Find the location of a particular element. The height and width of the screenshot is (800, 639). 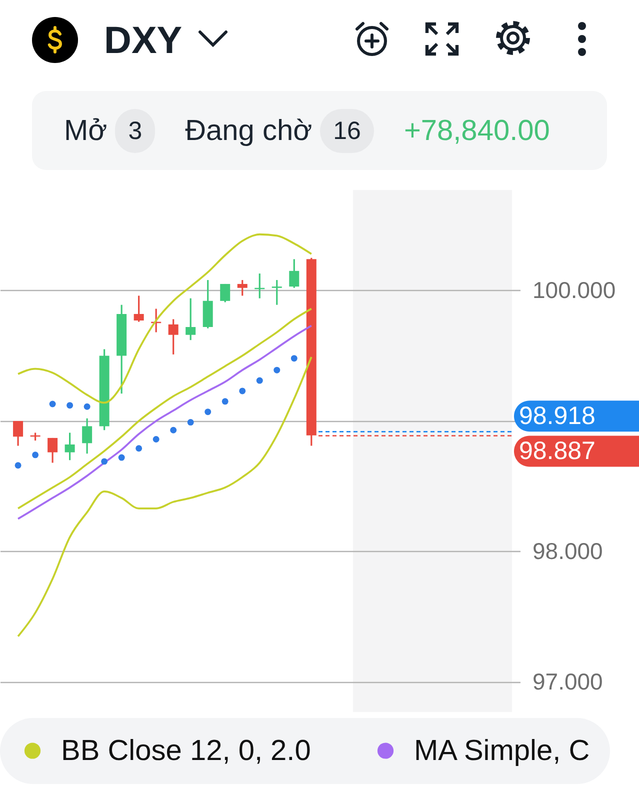

ref-line-label: 98.918 is located at coordinates (557, 416).